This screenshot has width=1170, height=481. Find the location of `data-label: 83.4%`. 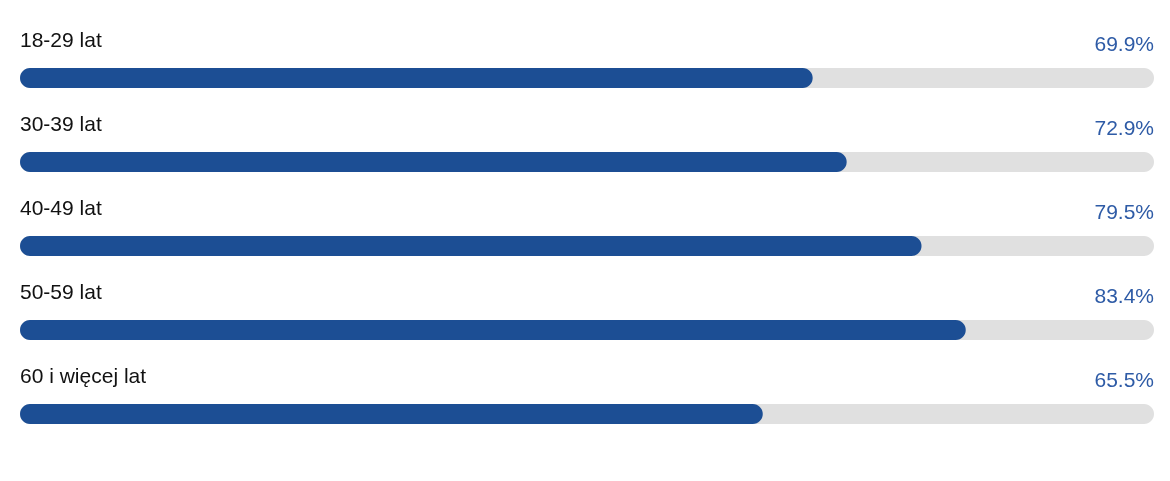

data-label: 83.4% is located at coordinates (1124, 295).